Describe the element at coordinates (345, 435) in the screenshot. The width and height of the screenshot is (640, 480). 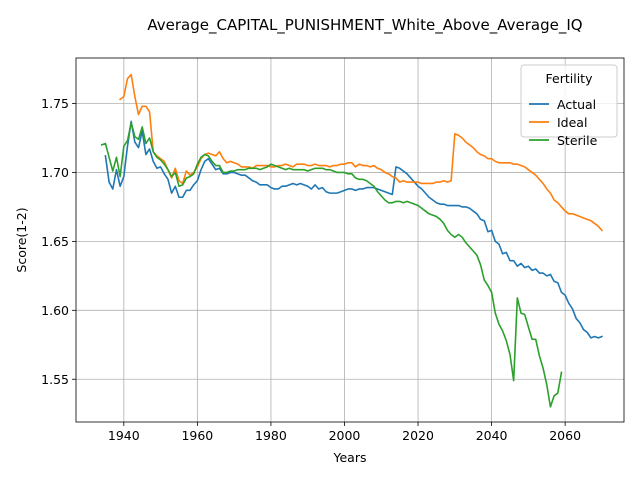
I see `x-tick-label: 2000` at that location.